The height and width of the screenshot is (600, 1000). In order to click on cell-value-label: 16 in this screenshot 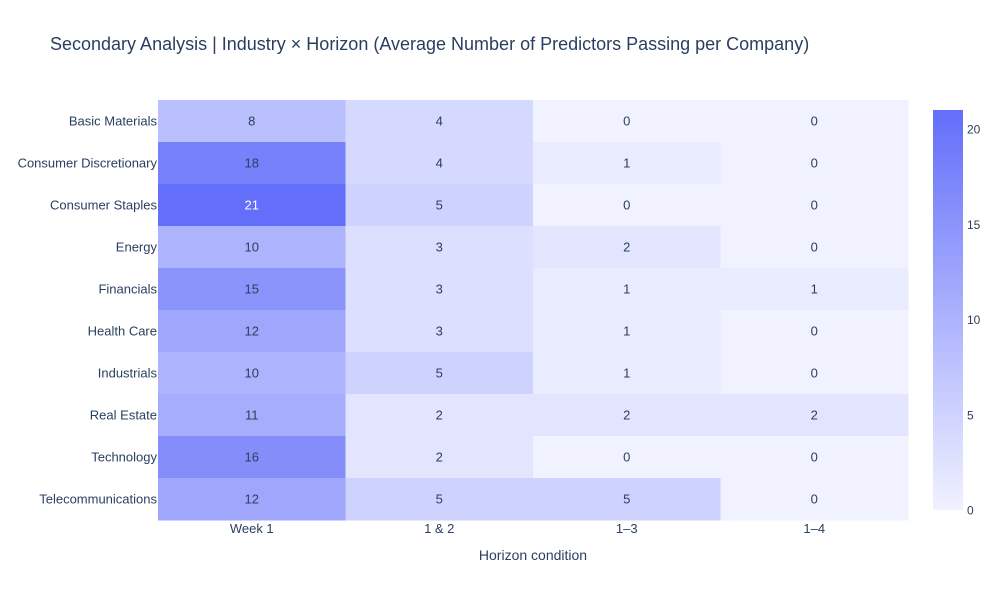, I will do `click(252, 457)`.